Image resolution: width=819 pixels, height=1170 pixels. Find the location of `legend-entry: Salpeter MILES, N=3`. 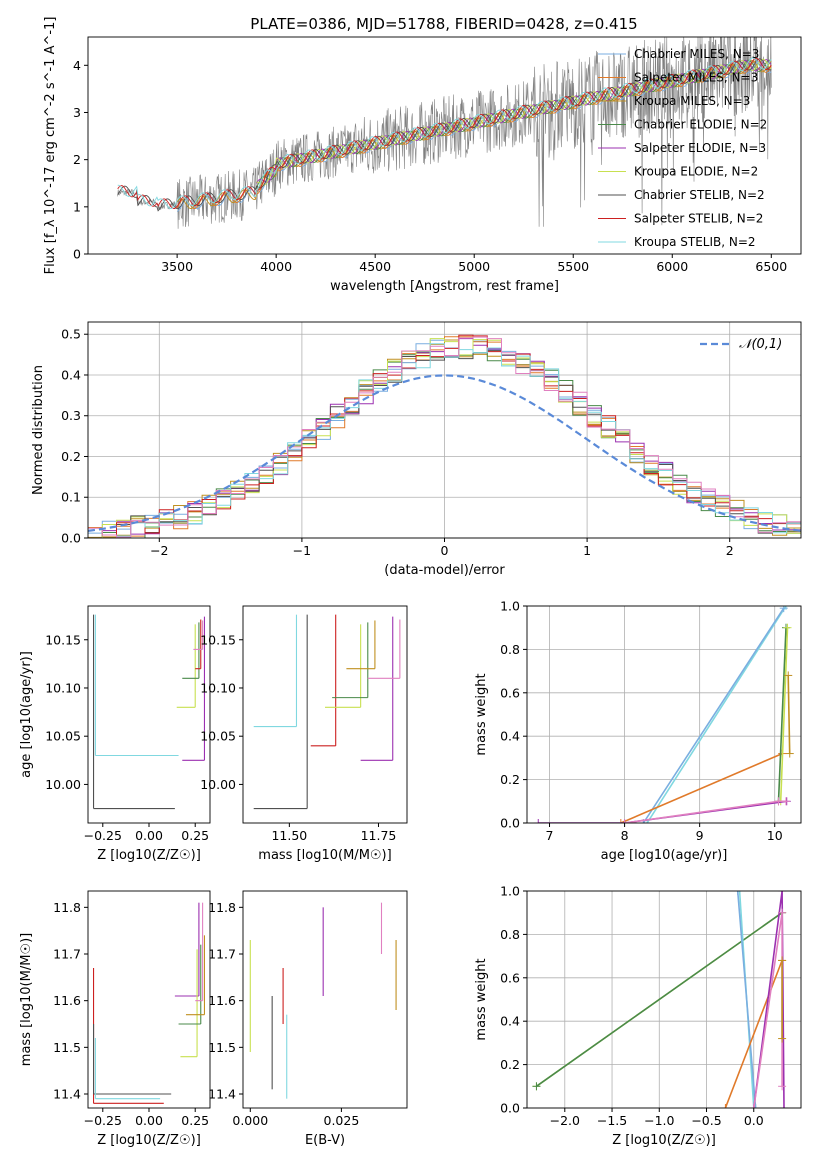

legend-entry: Salpeter MILES, N=3 is located at coordinates (696, 78).